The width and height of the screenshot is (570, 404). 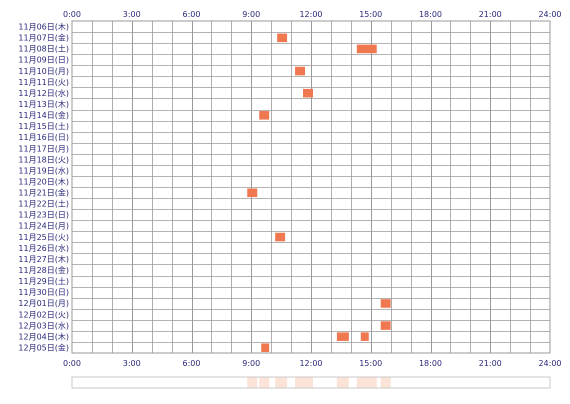 I want to click on x-tick-label-top: 0:00, so click(x=72, y=14).